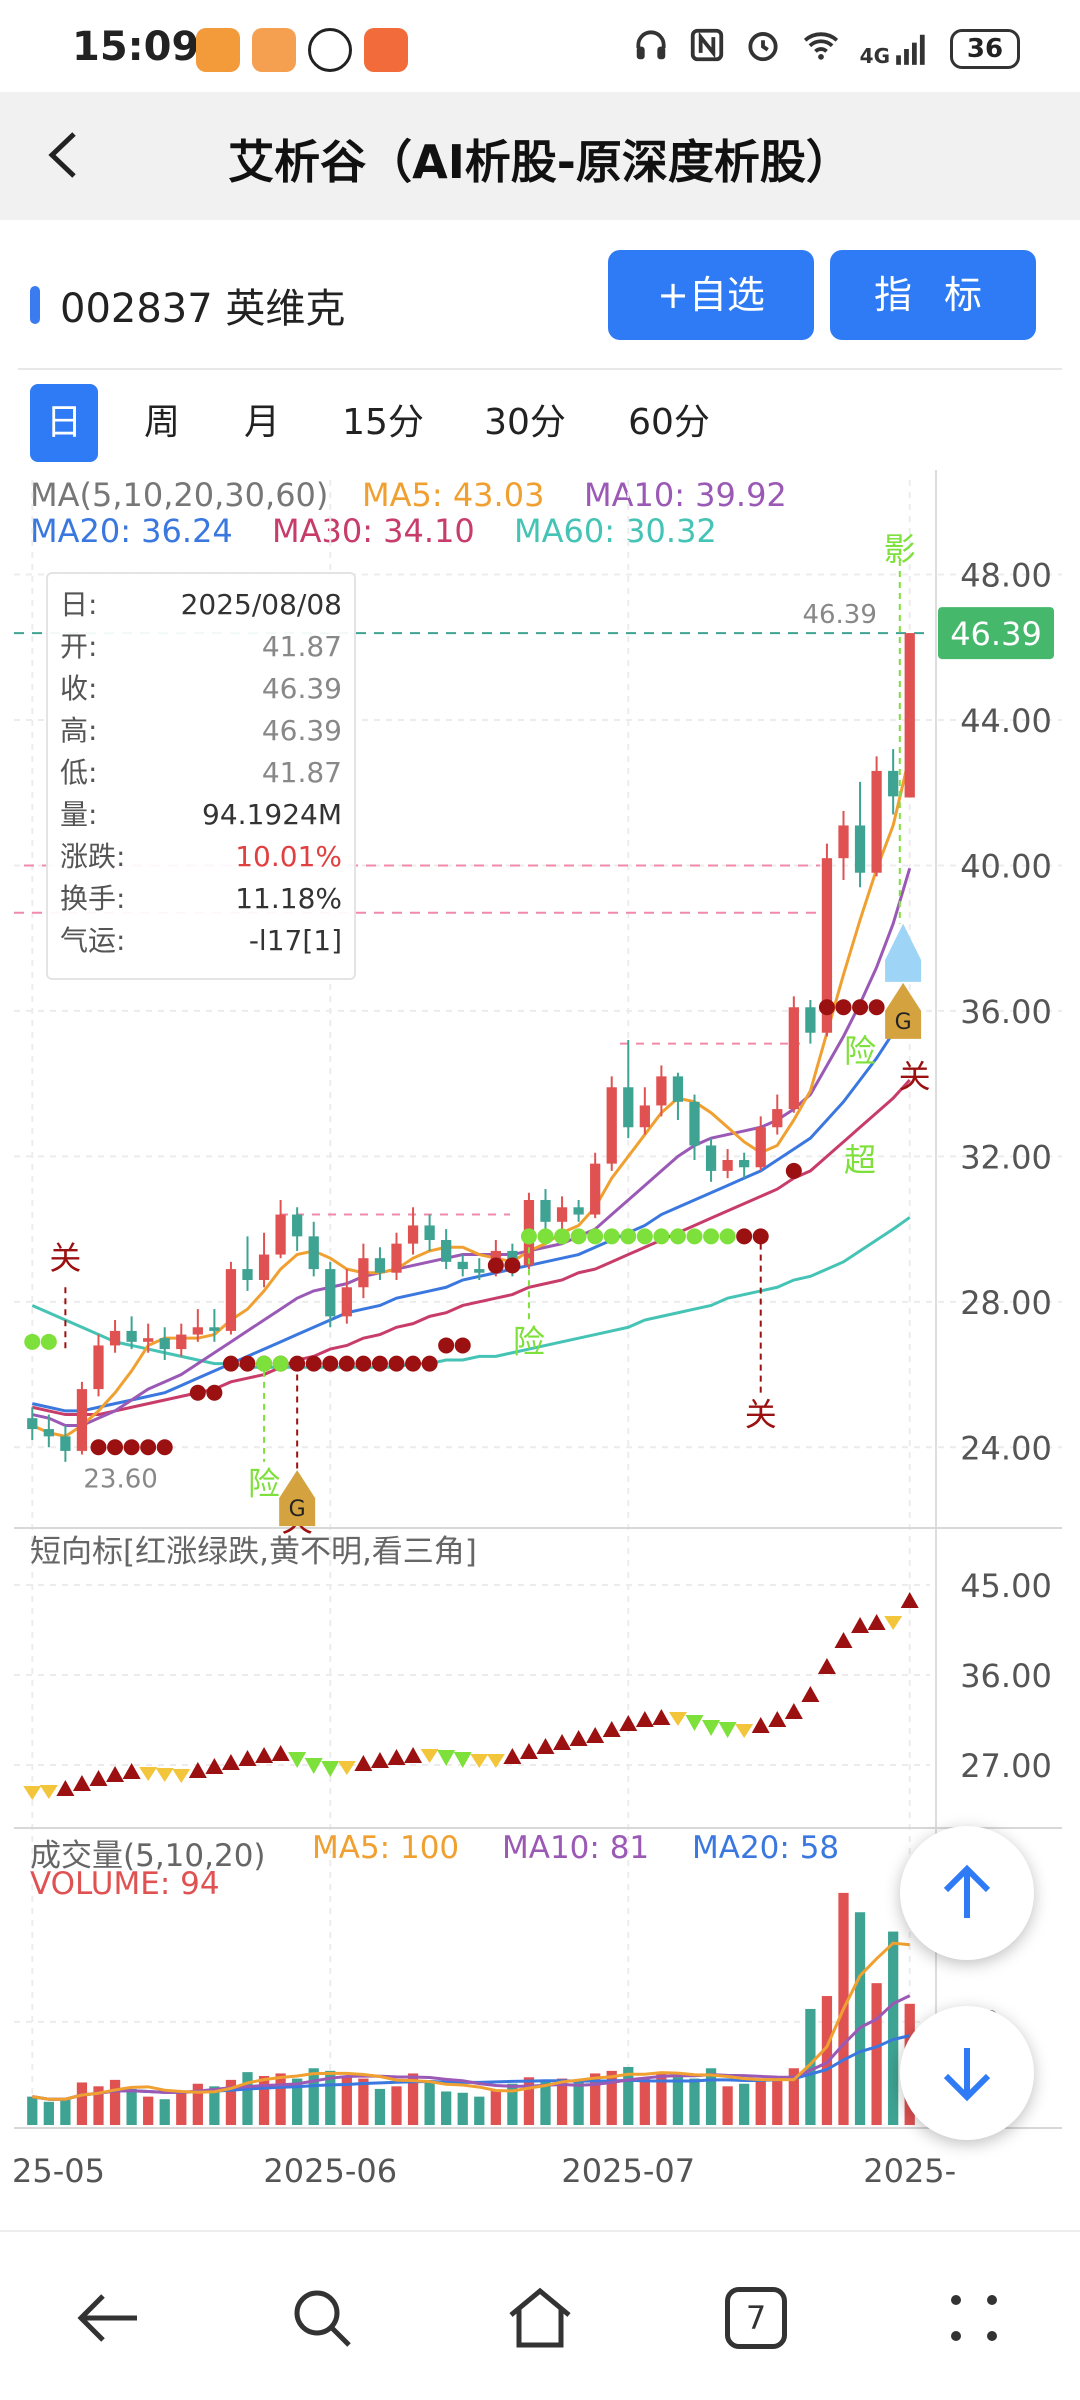 This screenshot has width=1080, height=2400. What do you see at coordinates (330, 2171) in the screenshot?
I see `x-axis-label: 2025-06` at bounding box center [330, 2171].